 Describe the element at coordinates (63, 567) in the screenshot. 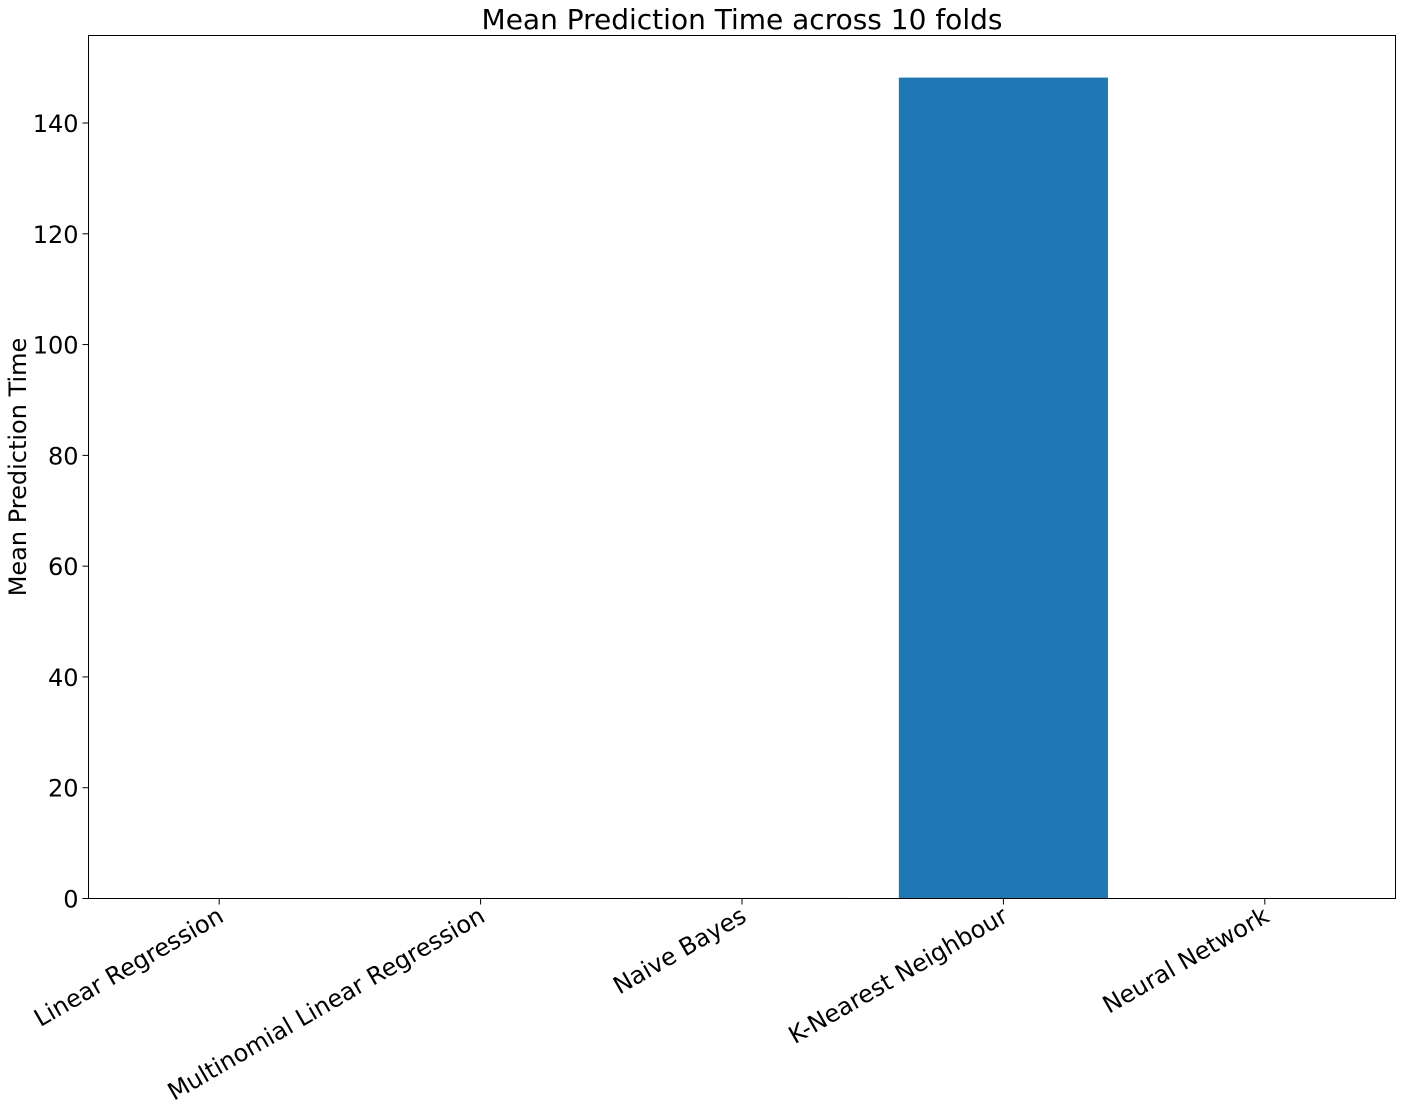

I see `y-tick-label-3: 60` at that location.